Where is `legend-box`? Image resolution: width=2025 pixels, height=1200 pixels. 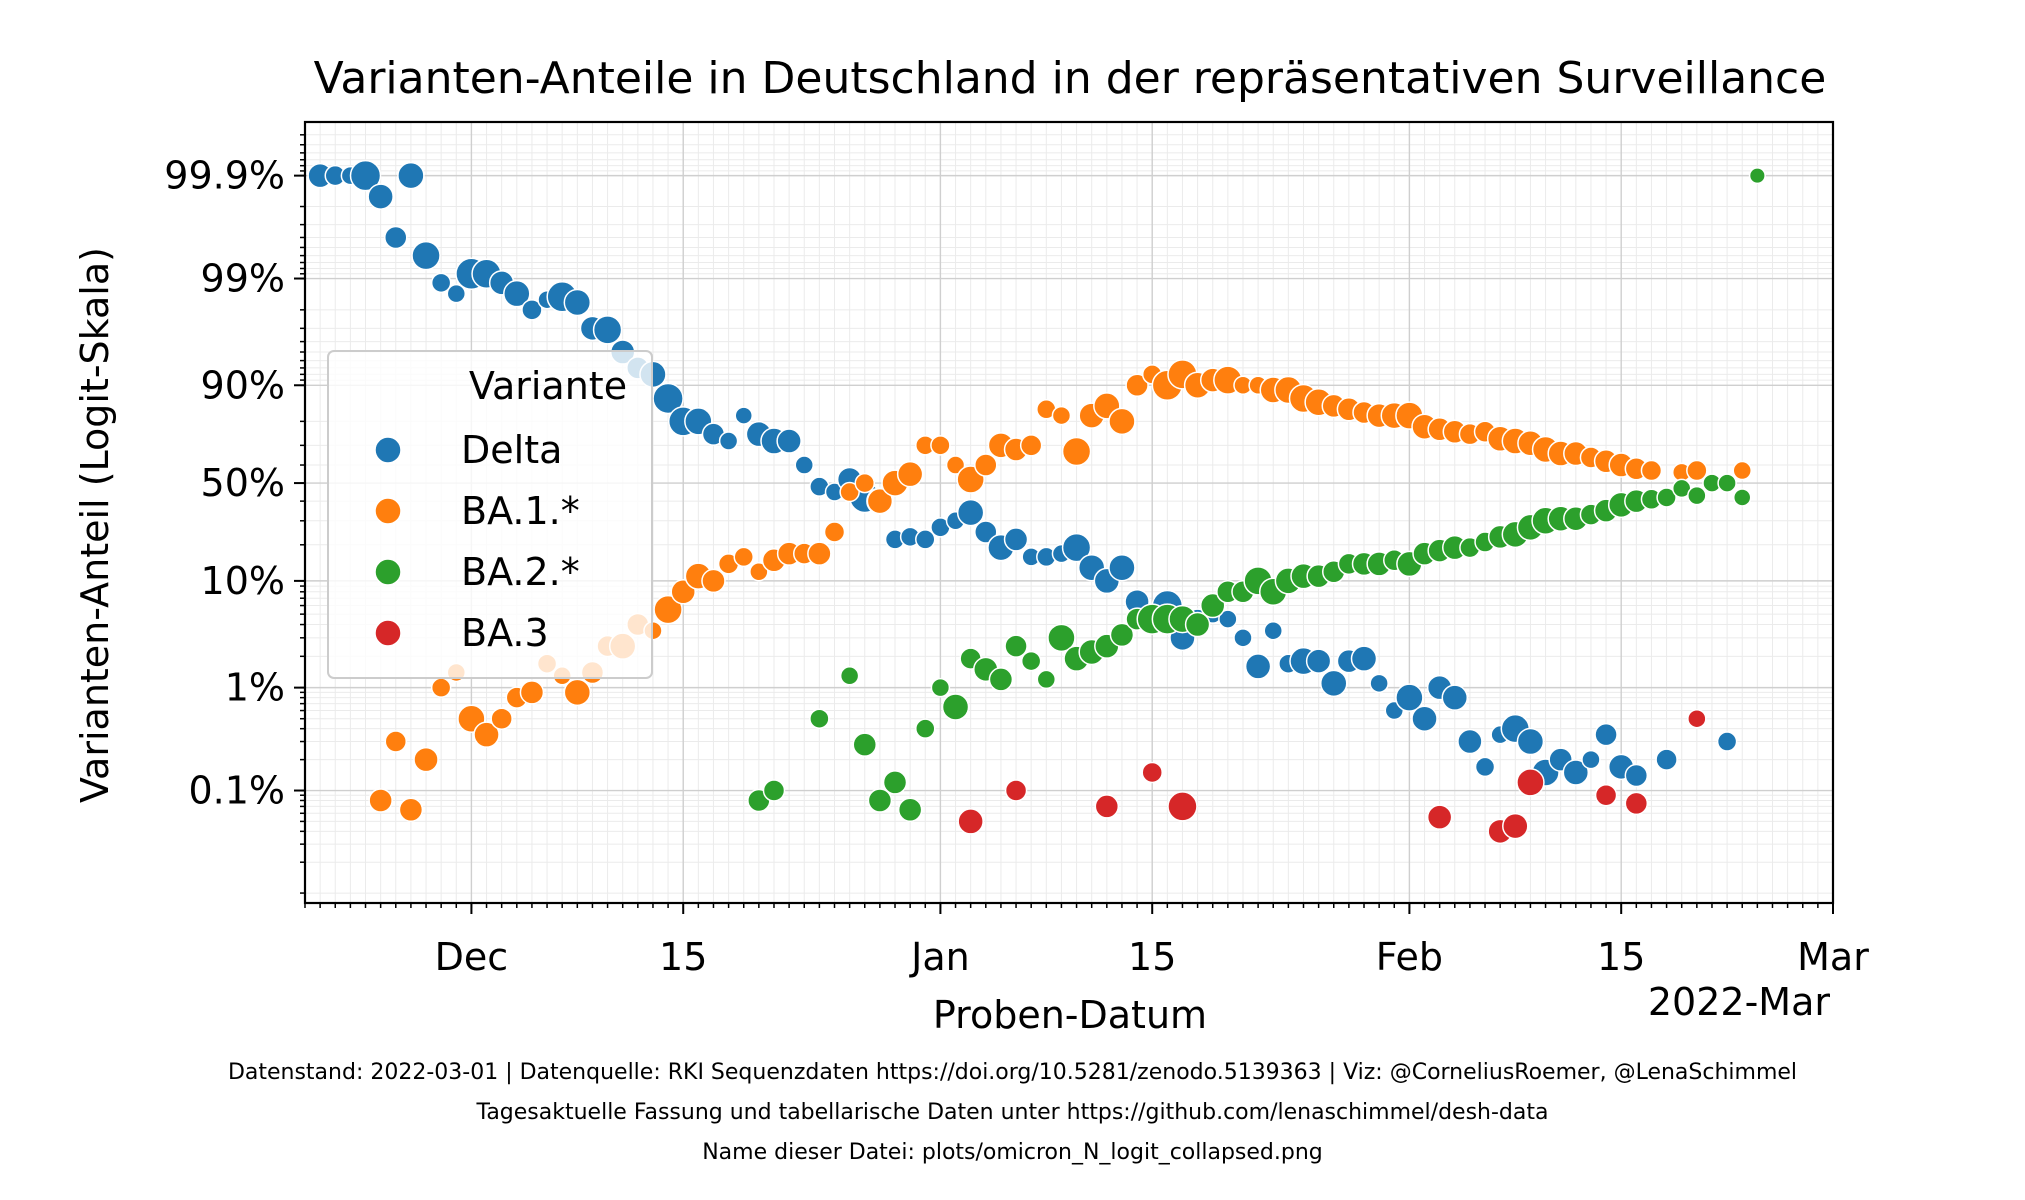 legend-box is located at coordinates (490, 514).